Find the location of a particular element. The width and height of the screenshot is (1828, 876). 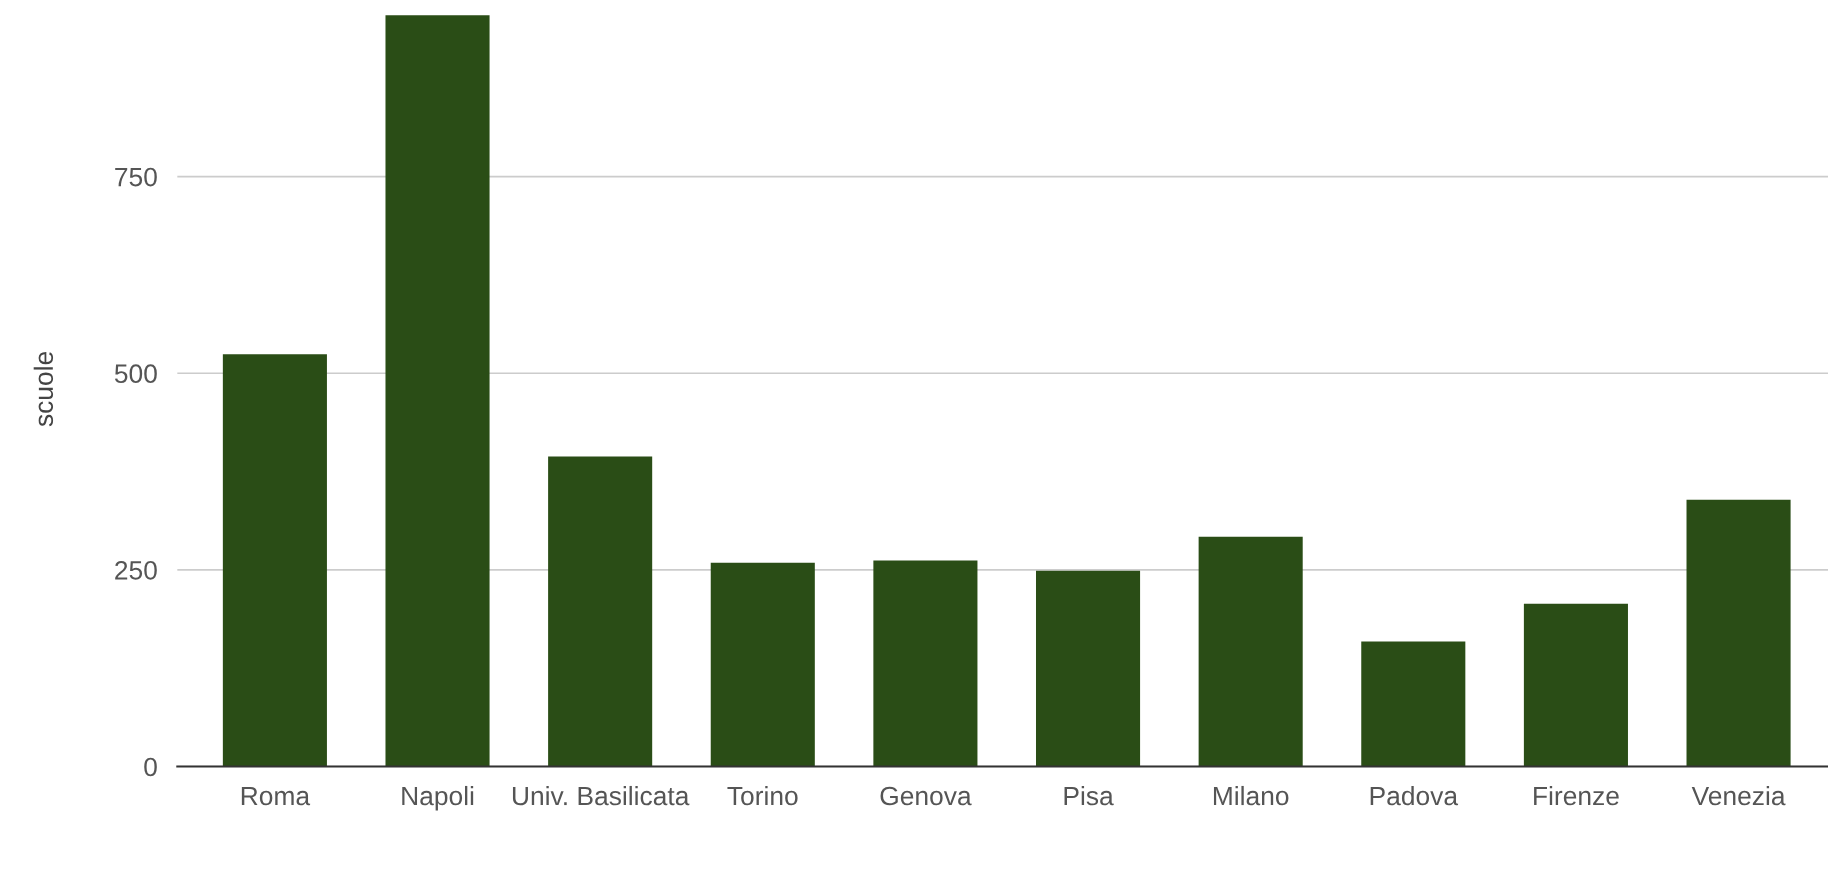

x-tick-label: Padova is located at coordinates (1414, 795).